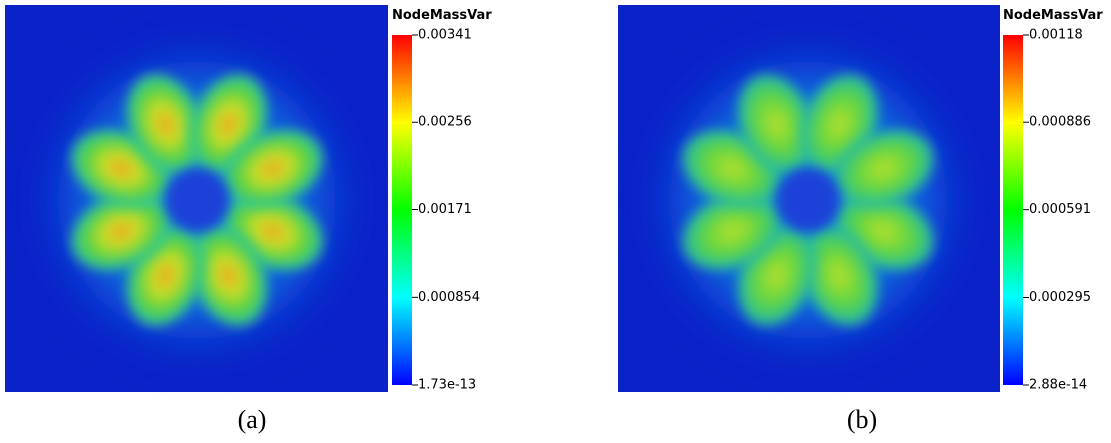 The image size is (1111, 443). I want to click on tick-label: 2.88e-14, so click(1058, 385).